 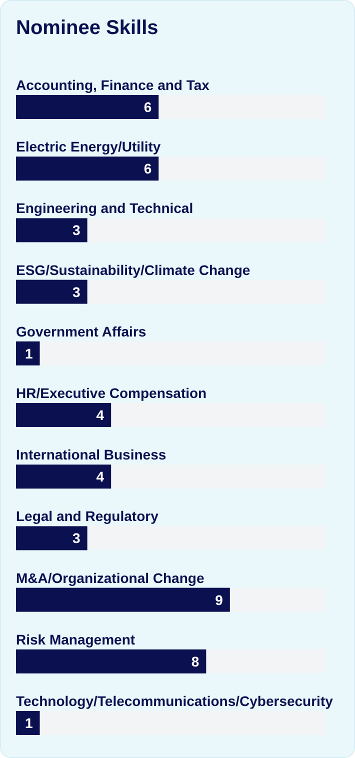 I want to click on data-label: 8, so click(x=195, y=661).